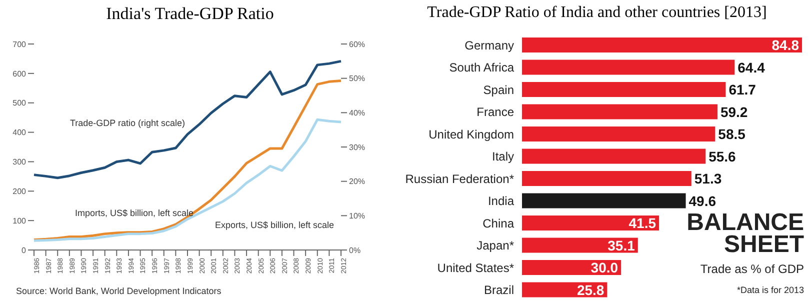 The image size is (812, 307). I want to click on y-tick-label: 400, so click(19, 133).